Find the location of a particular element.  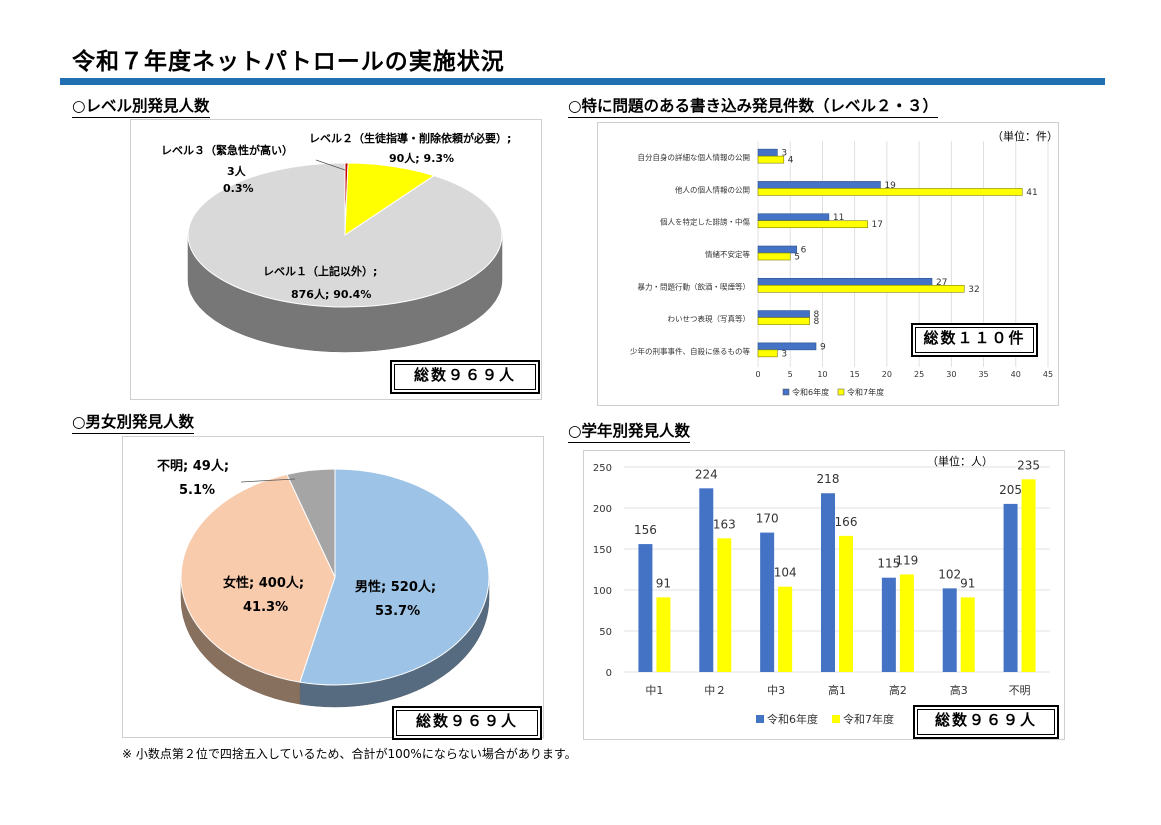

grade-tick-label-2: 100 is located at coordinates (602, 591).